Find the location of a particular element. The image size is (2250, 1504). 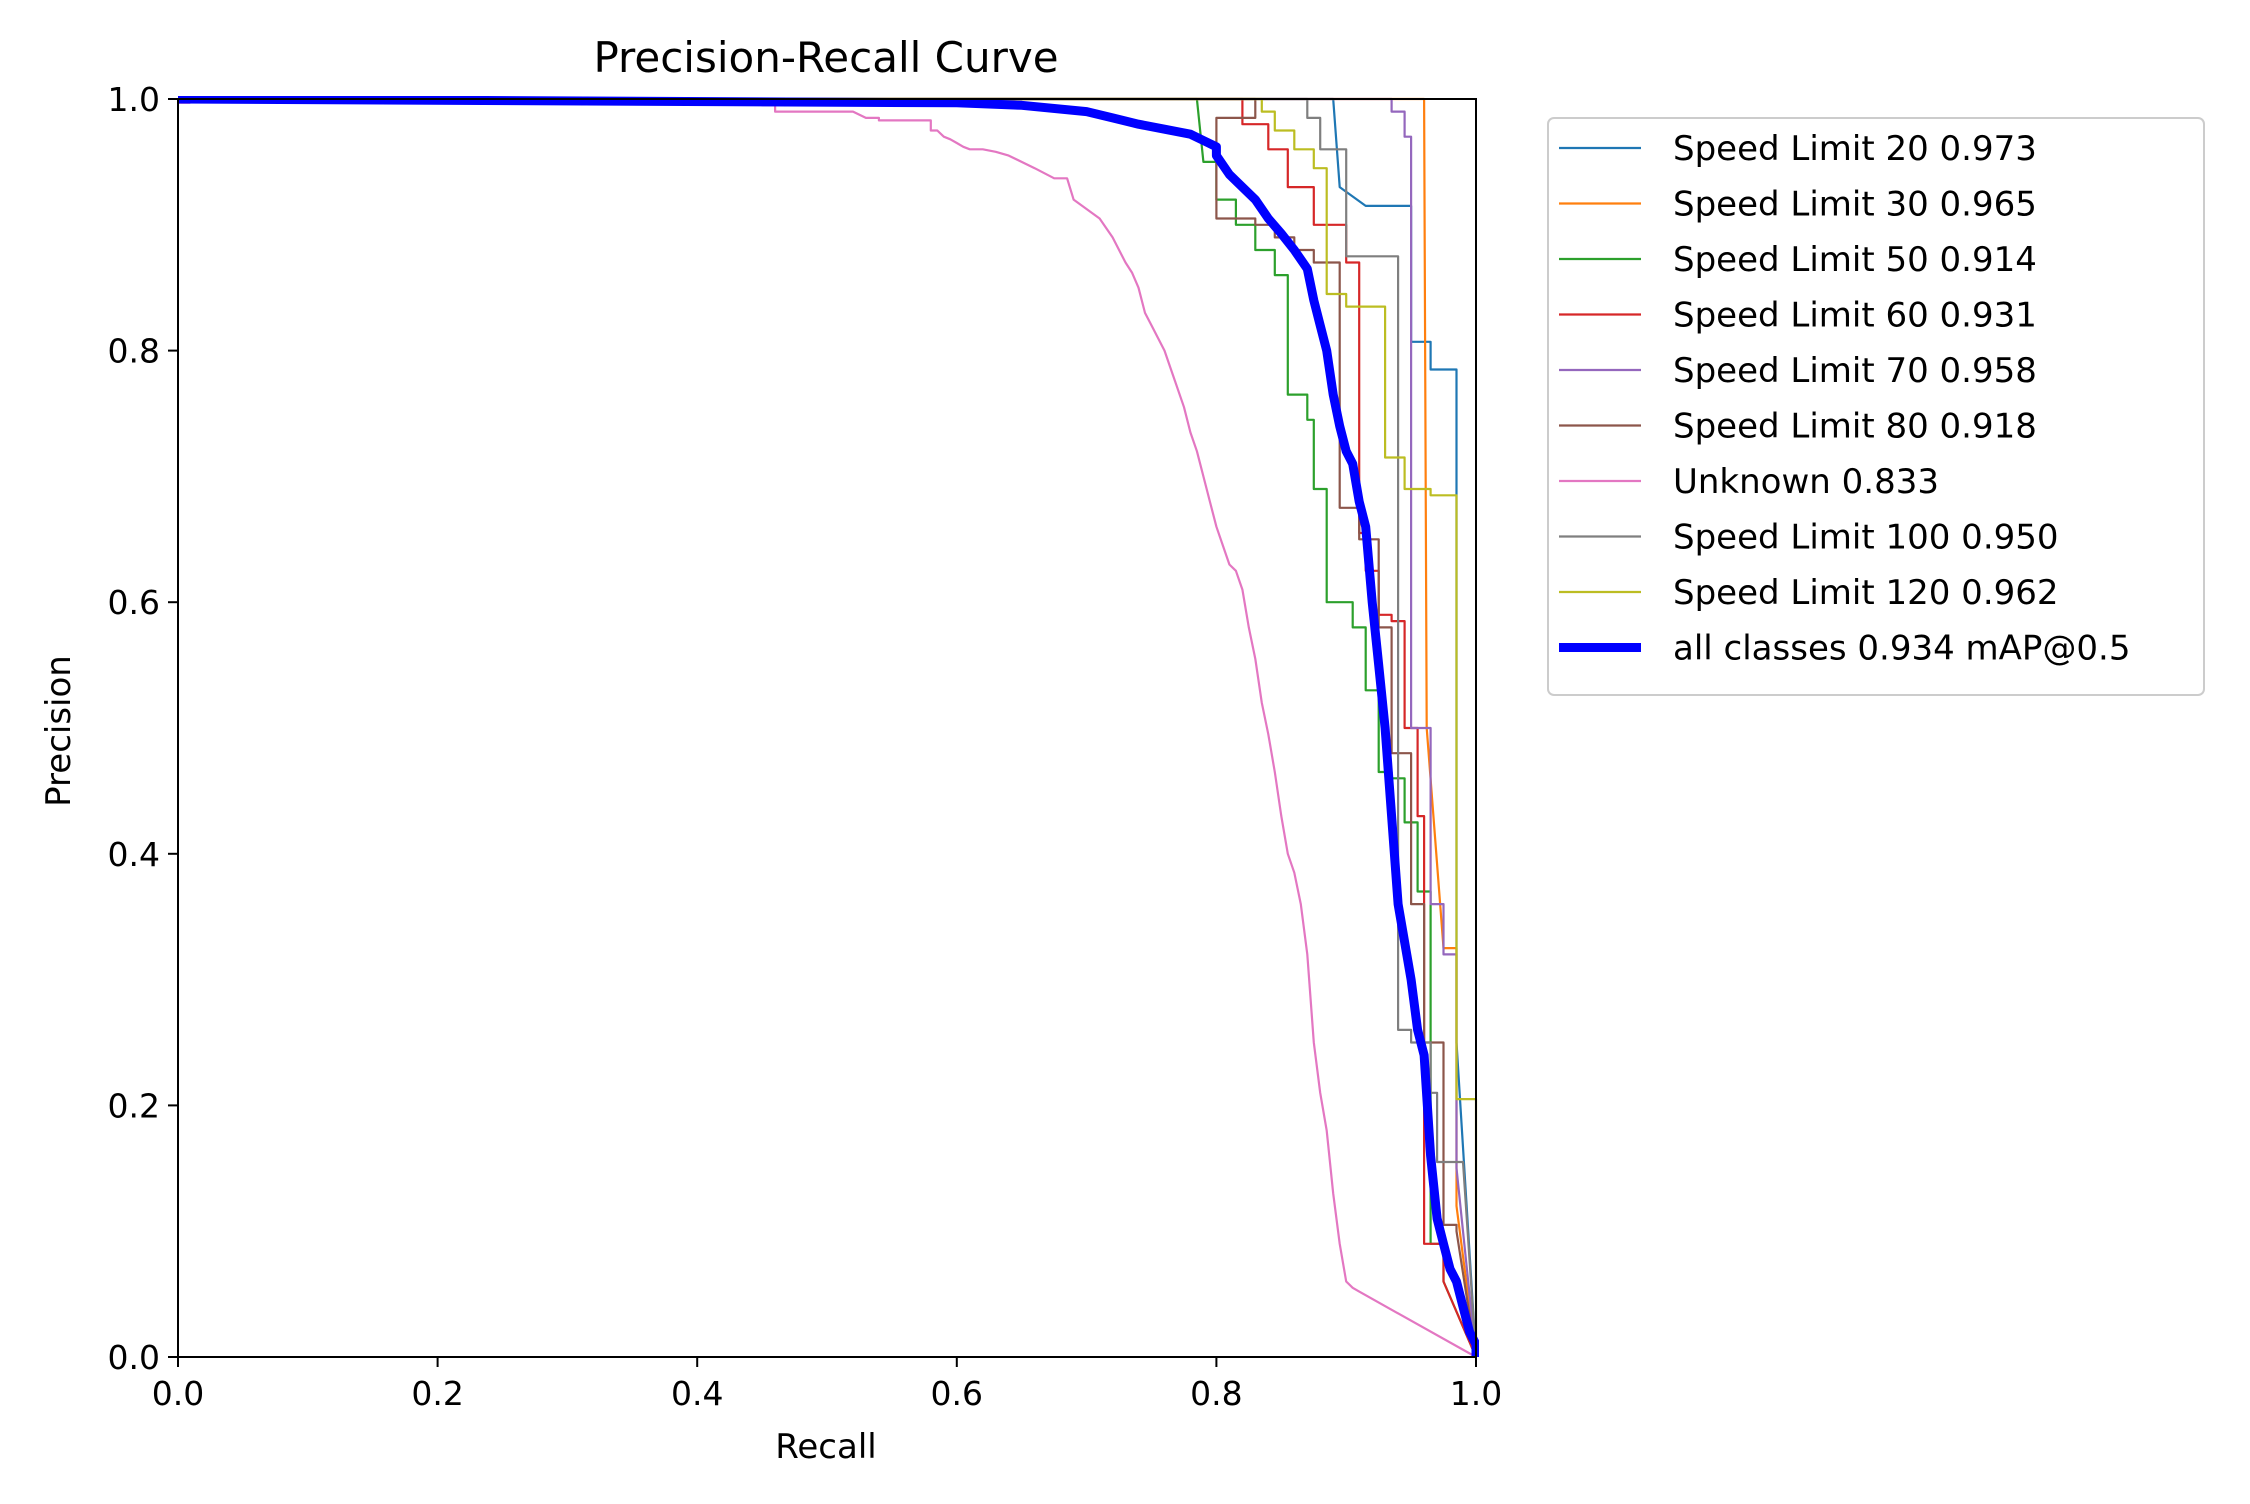

x-tick-label: 0.0 is located at coordinates (178, 1393).